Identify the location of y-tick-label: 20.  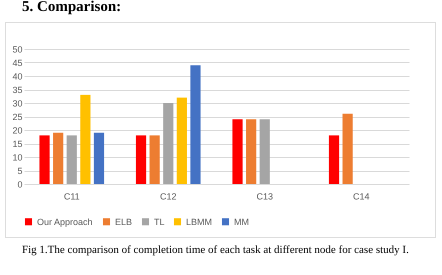
(17, 131).